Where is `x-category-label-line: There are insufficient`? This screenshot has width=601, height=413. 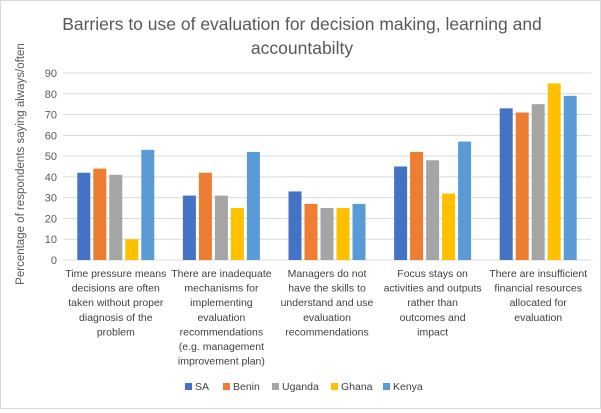 x-category-label-line: There are insufficient is located at coordinates (538, 274).